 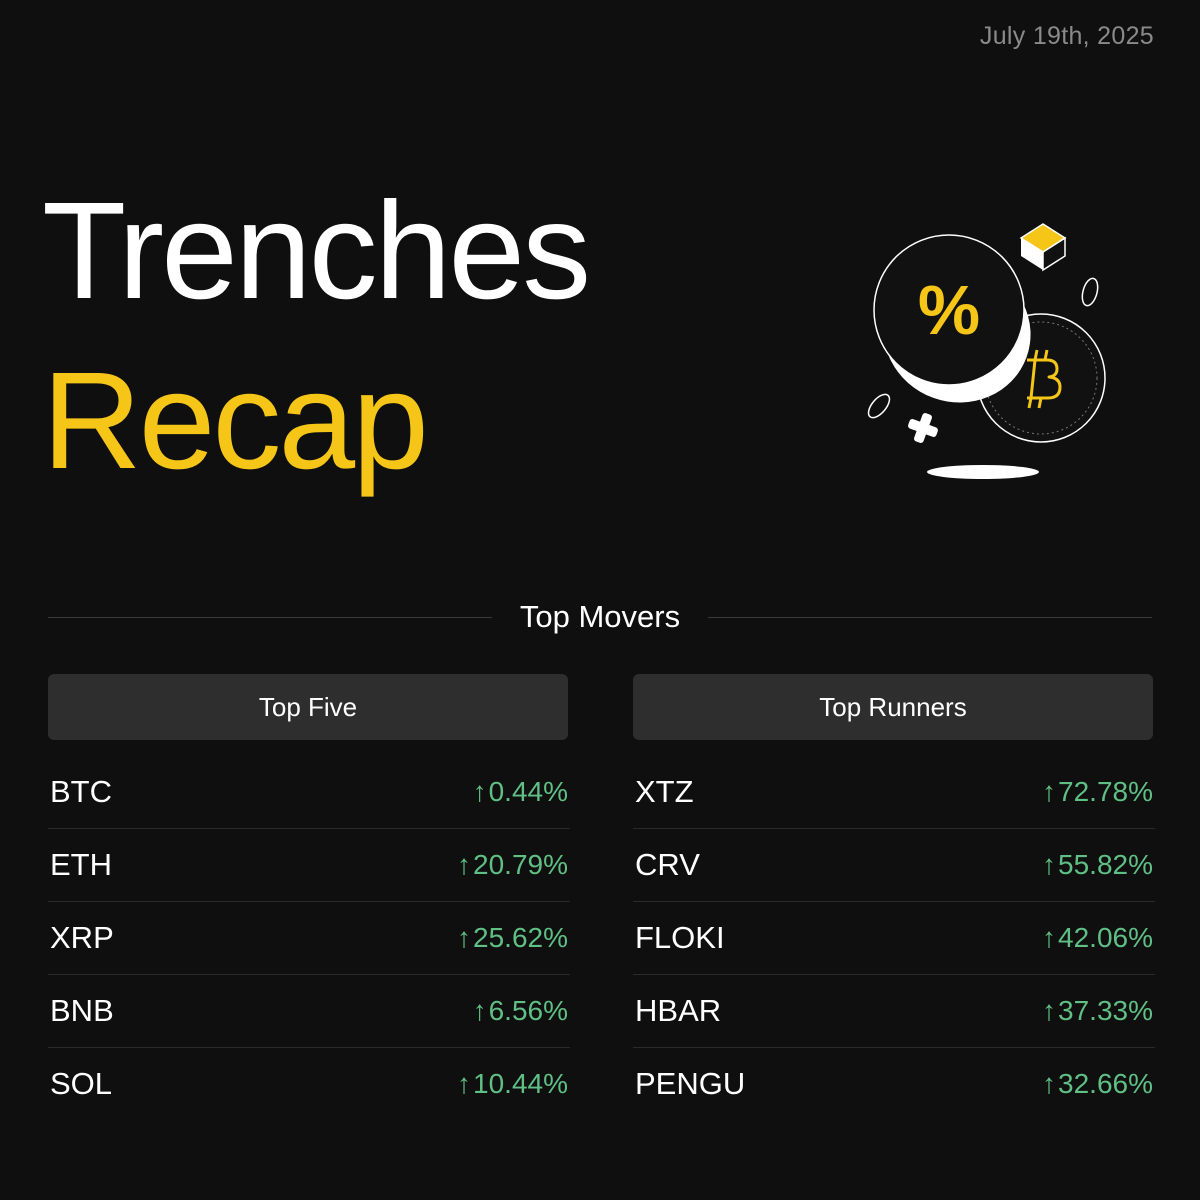 What do you see at coordinates (309, 1011) in the screenshot?
I see `list-item: BNB ↑ 6.56%` at bounding box center [309, 1011].